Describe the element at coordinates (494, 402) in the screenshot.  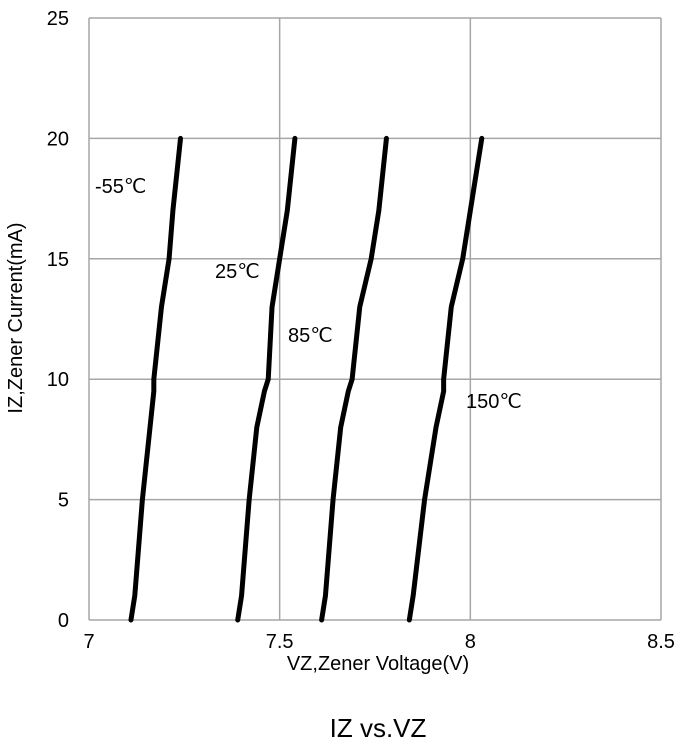
I see `series-label: 150℃` at that location.